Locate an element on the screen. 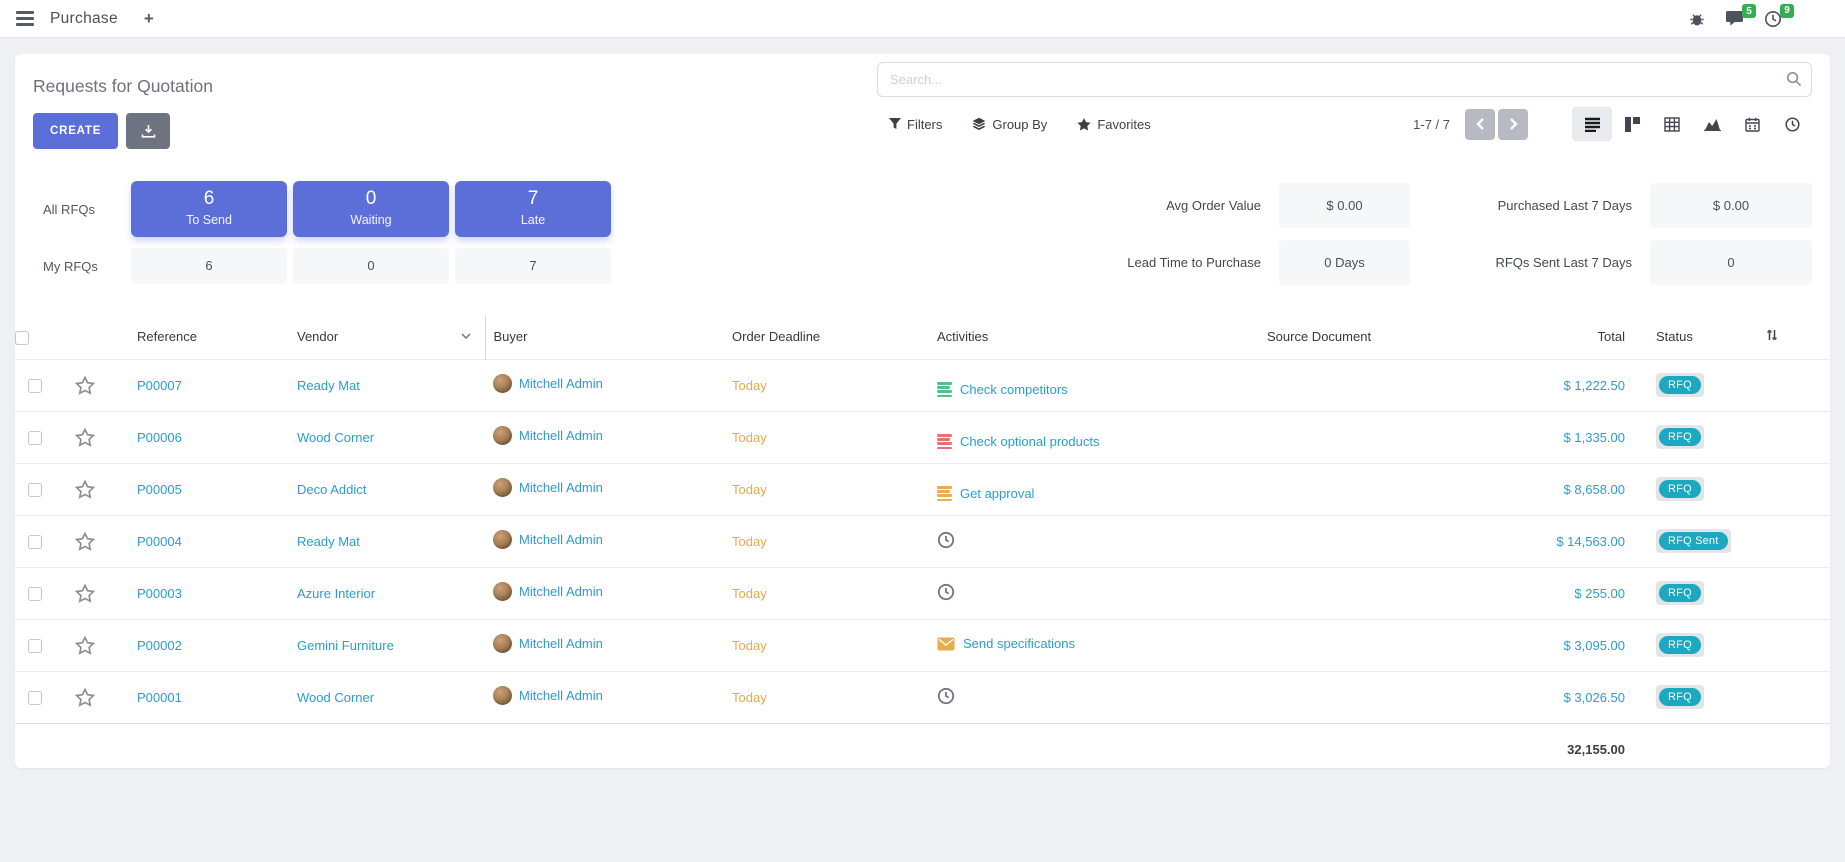 This screenshot has width=1845, height=862. graph-view-button is located at coordinates (1712, 124).